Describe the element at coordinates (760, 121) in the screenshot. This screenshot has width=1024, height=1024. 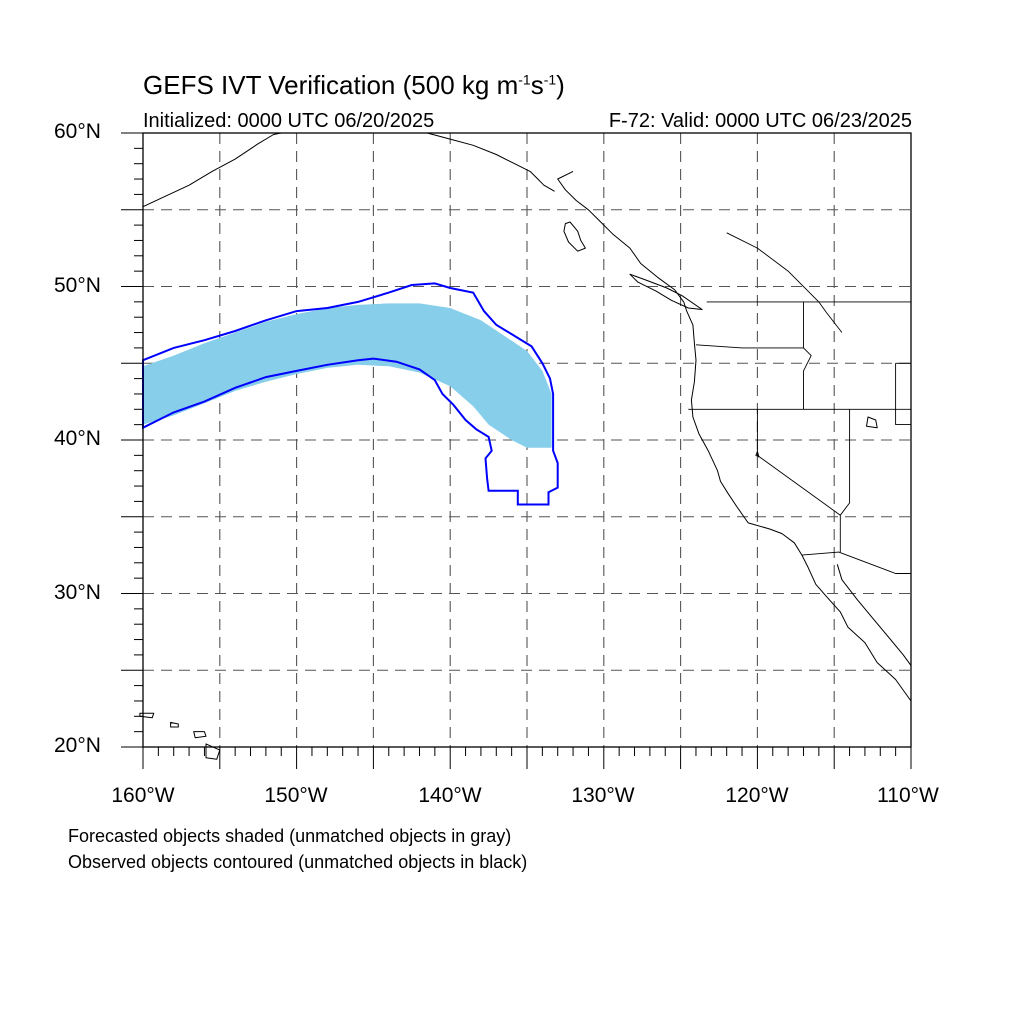
I see `valid-time: F-72: Valid: 0000 UTC 06/23/2025` at that location.